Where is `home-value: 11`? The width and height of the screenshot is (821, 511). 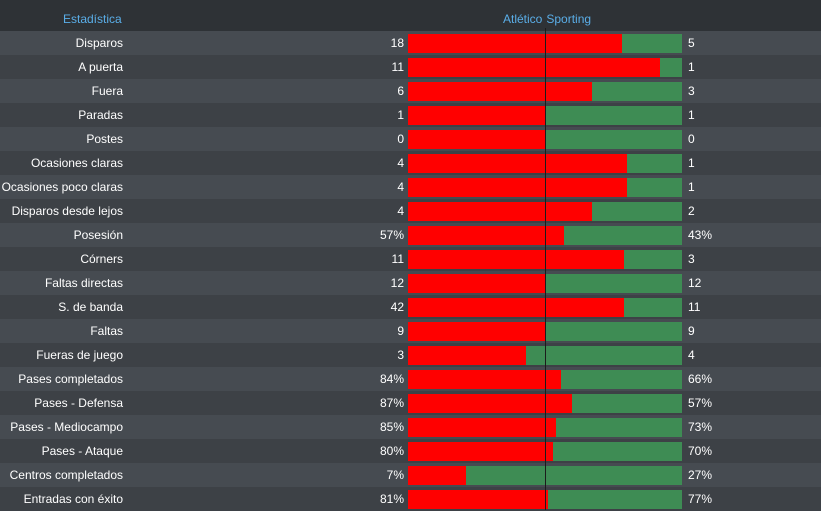
home-value: 11 is located at coordinates (397, 259).